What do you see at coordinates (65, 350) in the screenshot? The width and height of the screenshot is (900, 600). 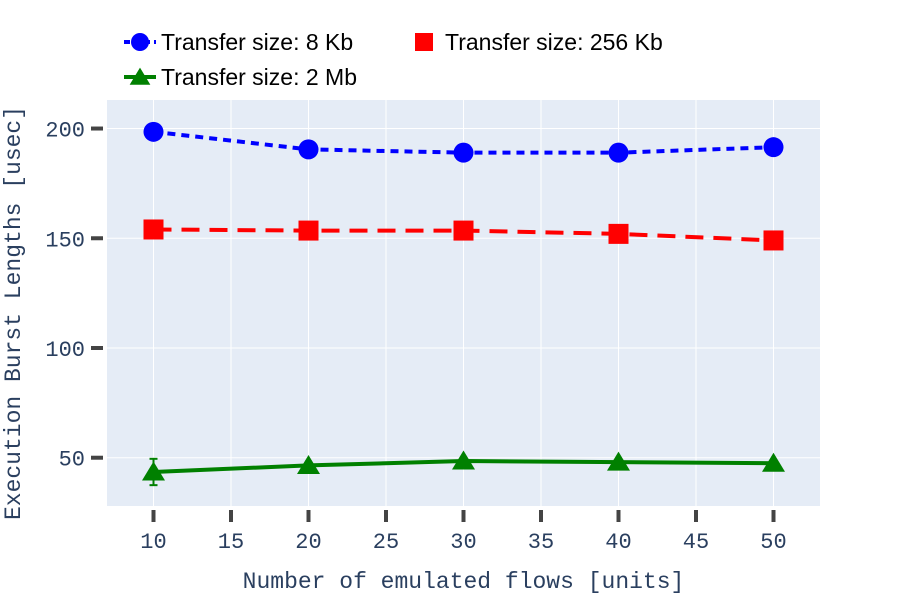 I see `y-tick-label: 100` at bounding box center [65, 350].